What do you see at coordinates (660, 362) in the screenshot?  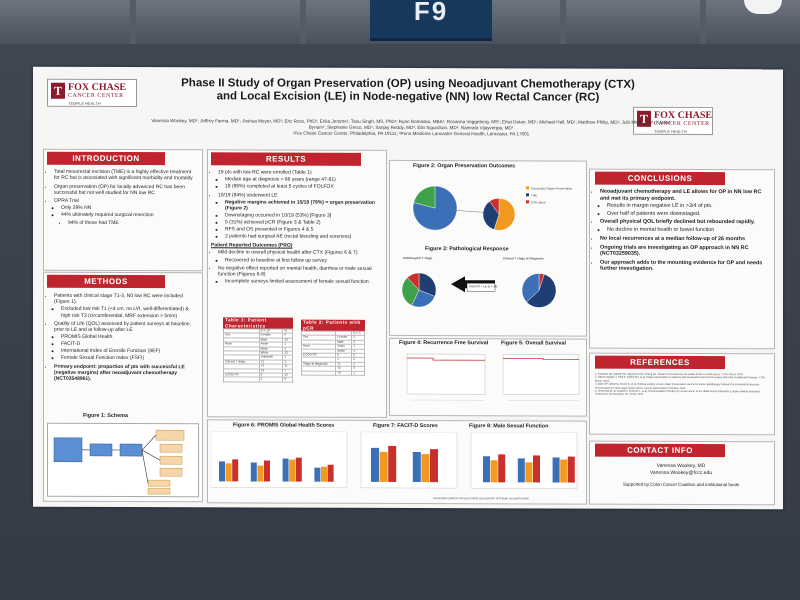 I see `references-heading: REFERENCES` at bounding box center [660, 362].